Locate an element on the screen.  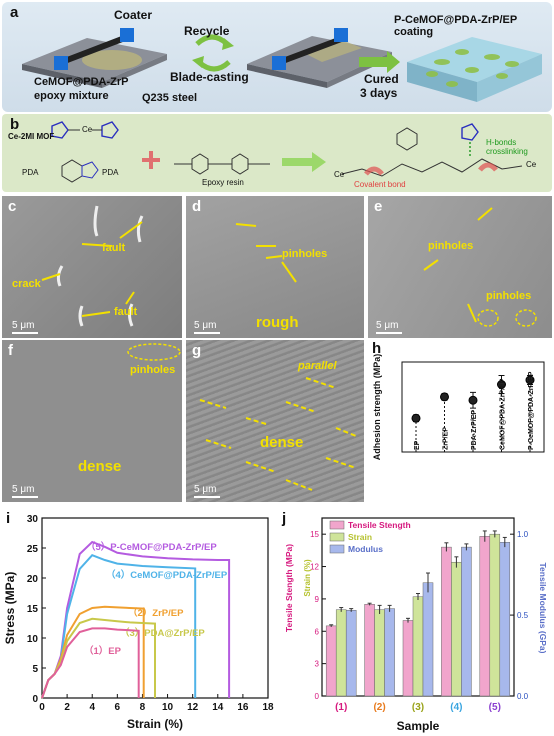
sem-g-scale: 5 μm is located at coordinates (205, 489).